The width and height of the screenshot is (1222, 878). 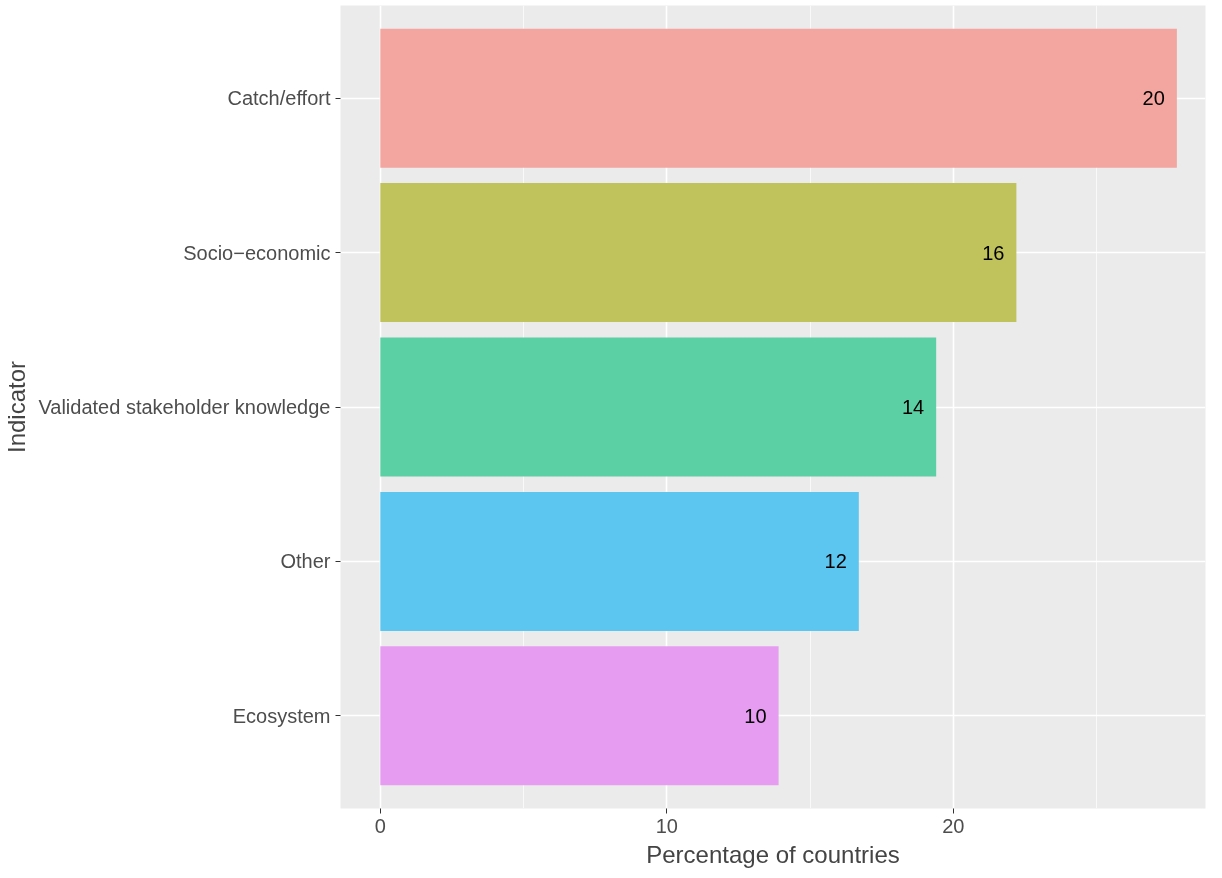 I want to click on annotation: 14, so click(x=913, y=407).